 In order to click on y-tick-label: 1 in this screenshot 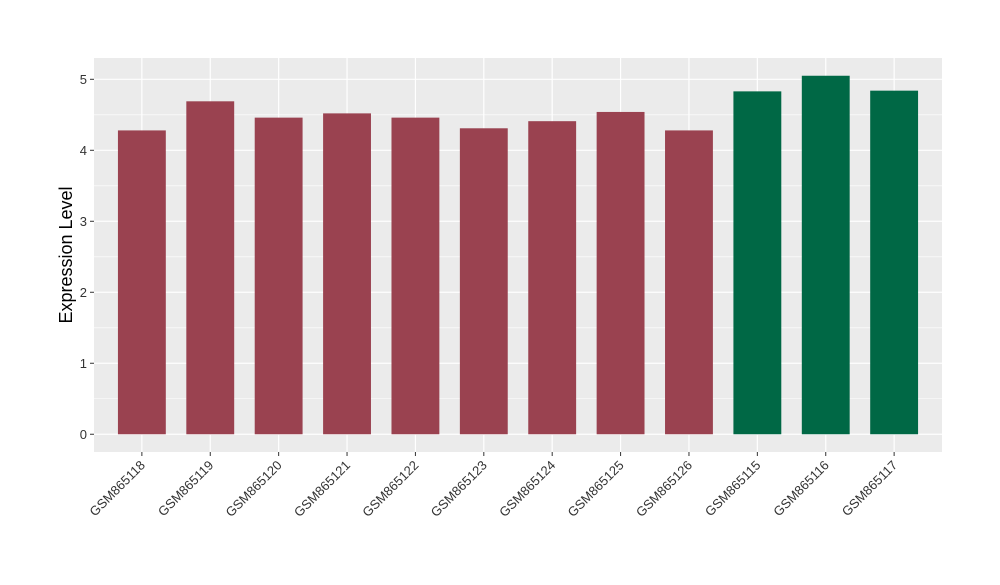, I will do `click(83, 363)`.